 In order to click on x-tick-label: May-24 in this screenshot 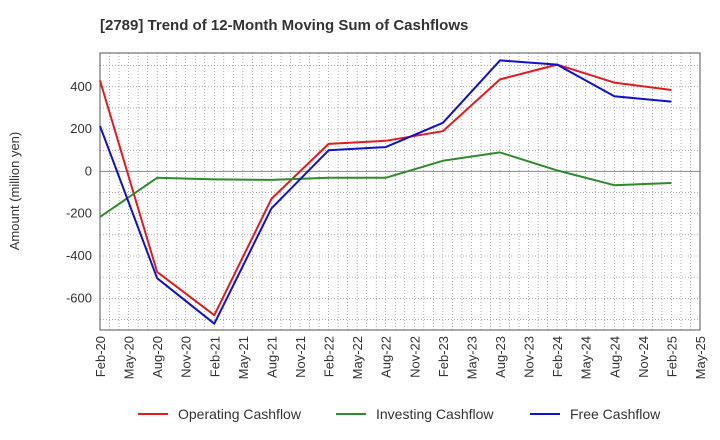, I will do `click(586, 357)`.